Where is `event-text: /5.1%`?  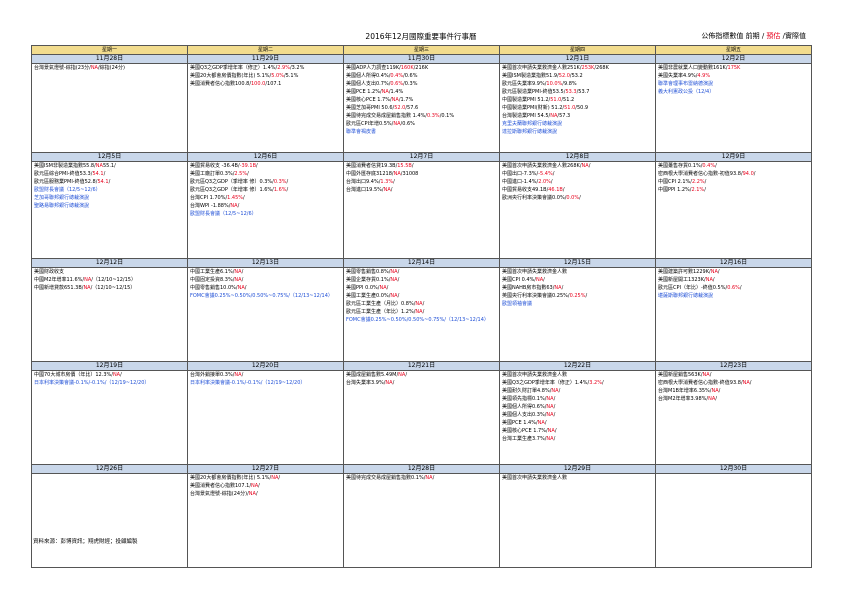 event-text: /5.1% is located at coordinates (291, 76).